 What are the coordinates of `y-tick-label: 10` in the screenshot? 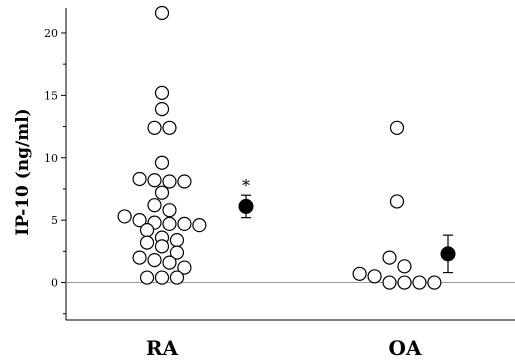 It's located at (51, 158).